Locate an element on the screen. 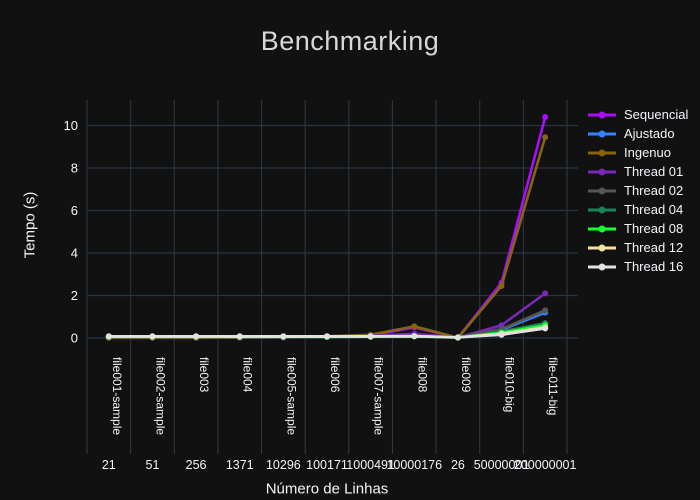  legend-item-thread-02: Thread 02 is located at coordinates (637, 190).